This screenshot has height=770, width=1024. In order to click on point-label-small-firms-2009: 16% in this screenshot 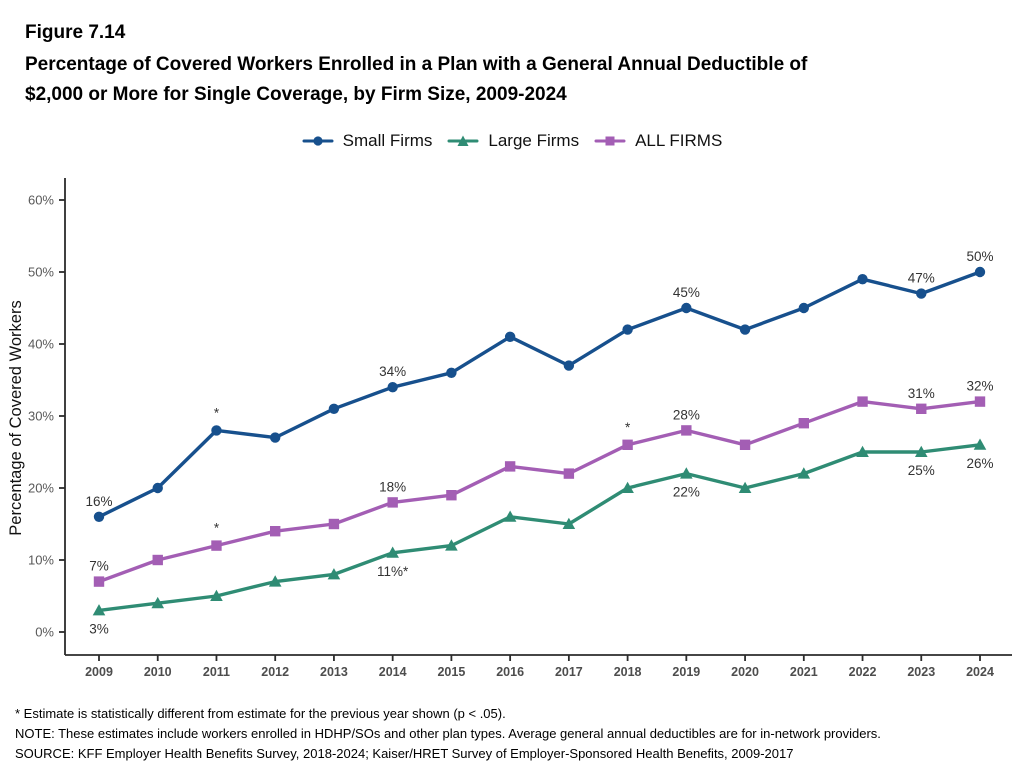, I will do `click(98, 501)`.